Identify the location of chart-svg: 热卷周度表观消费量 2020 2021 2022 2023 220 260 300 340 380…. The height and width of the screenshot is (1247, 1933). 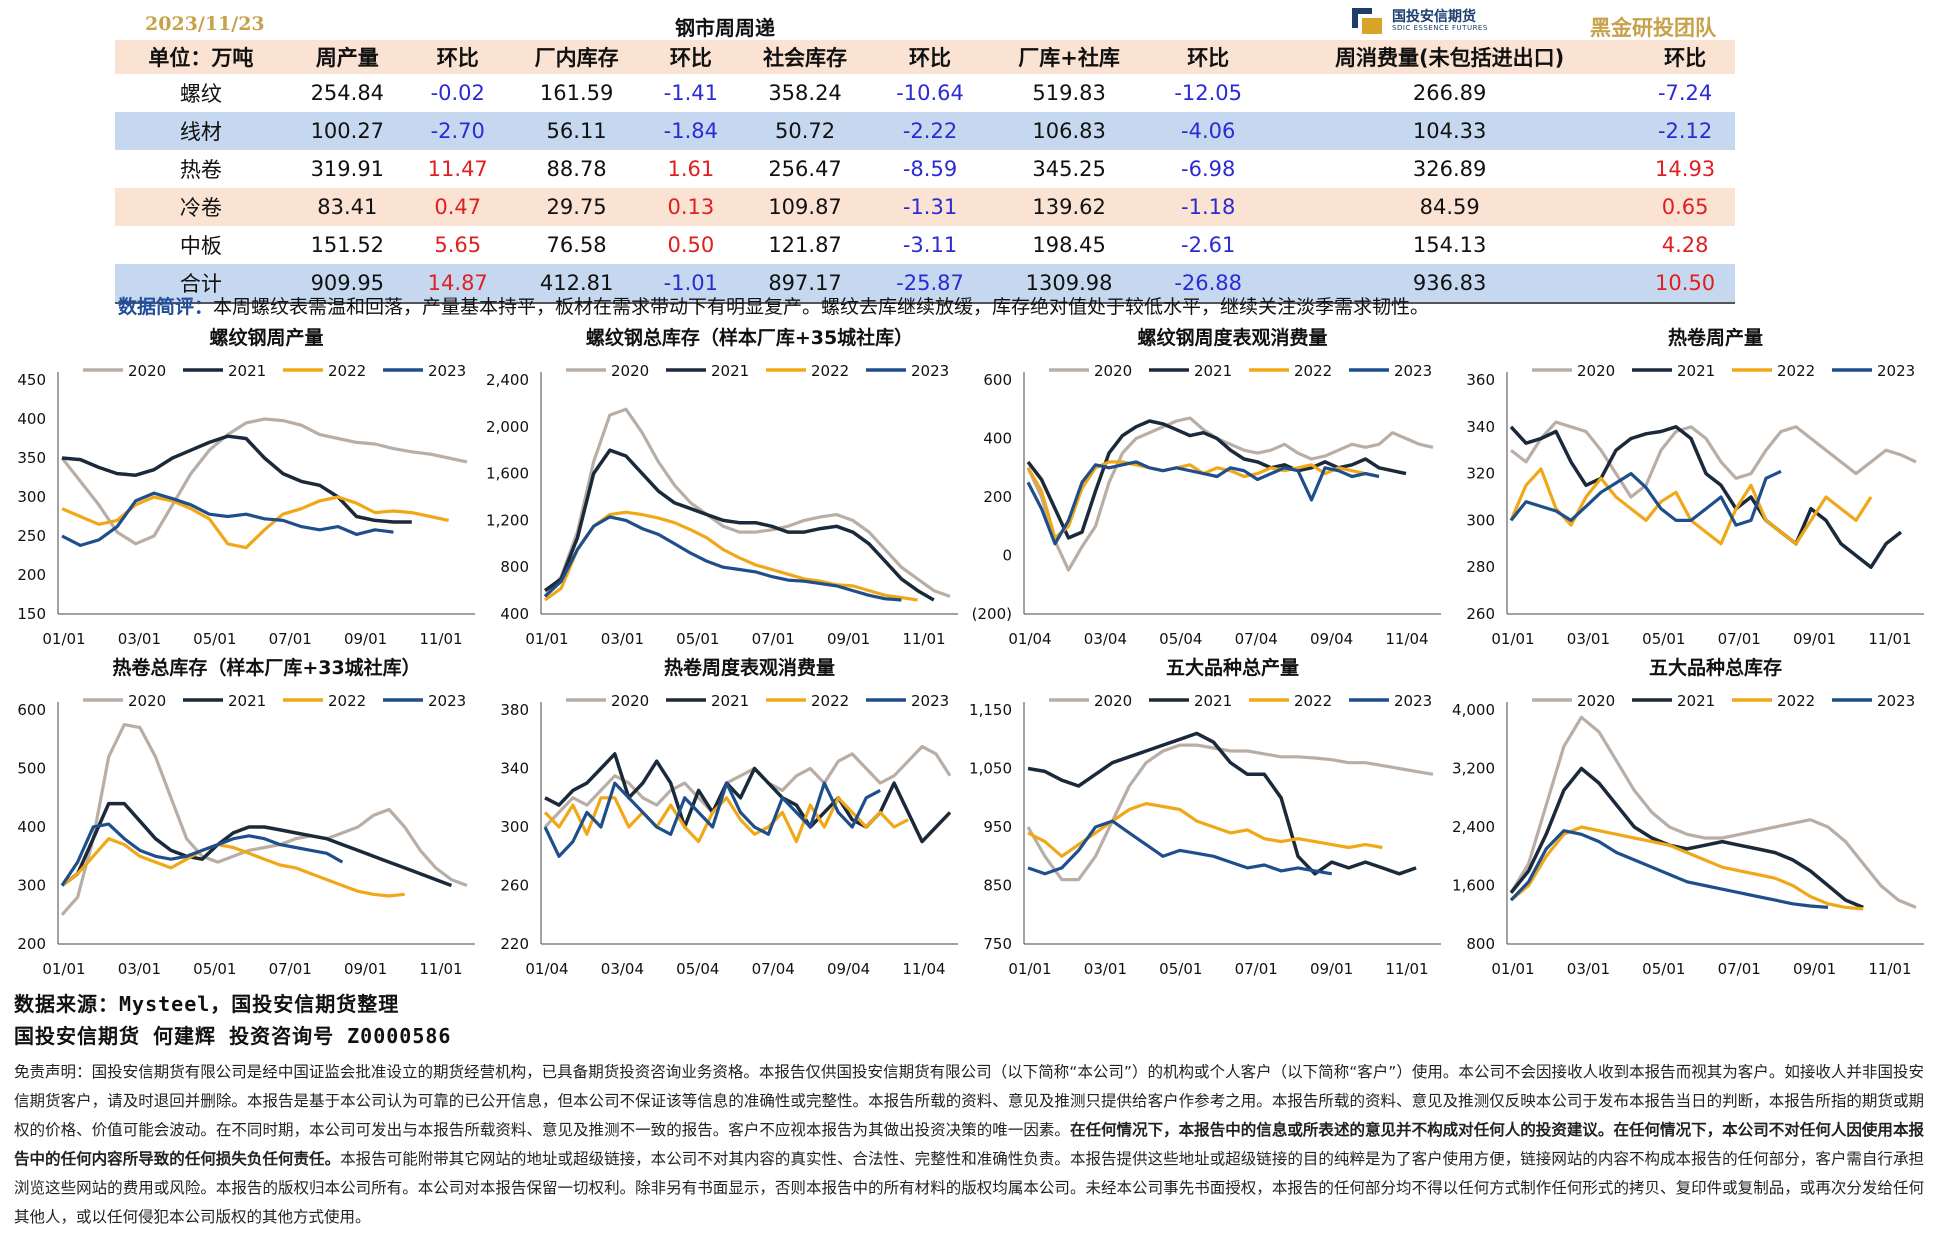
(729, 817).